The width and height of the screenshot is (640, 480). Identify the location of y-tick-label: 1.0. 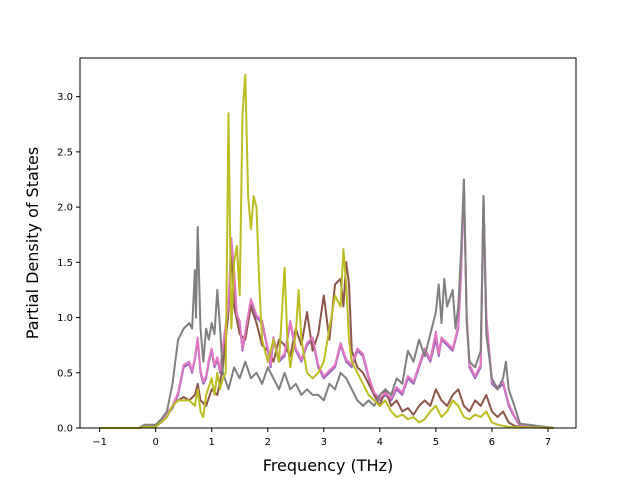
(65, 318).